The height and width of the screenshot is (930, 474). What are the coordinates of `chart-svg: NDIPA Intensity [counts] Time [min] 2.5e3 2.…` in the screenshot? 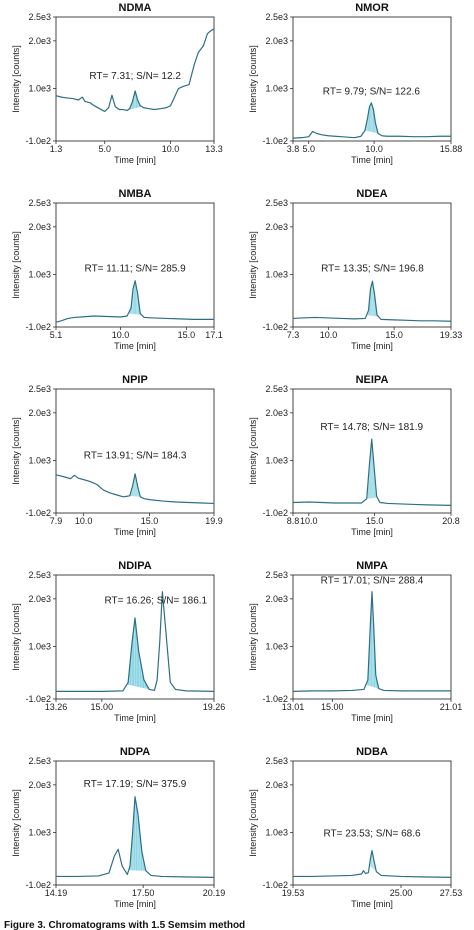 It's located at (118, 641).